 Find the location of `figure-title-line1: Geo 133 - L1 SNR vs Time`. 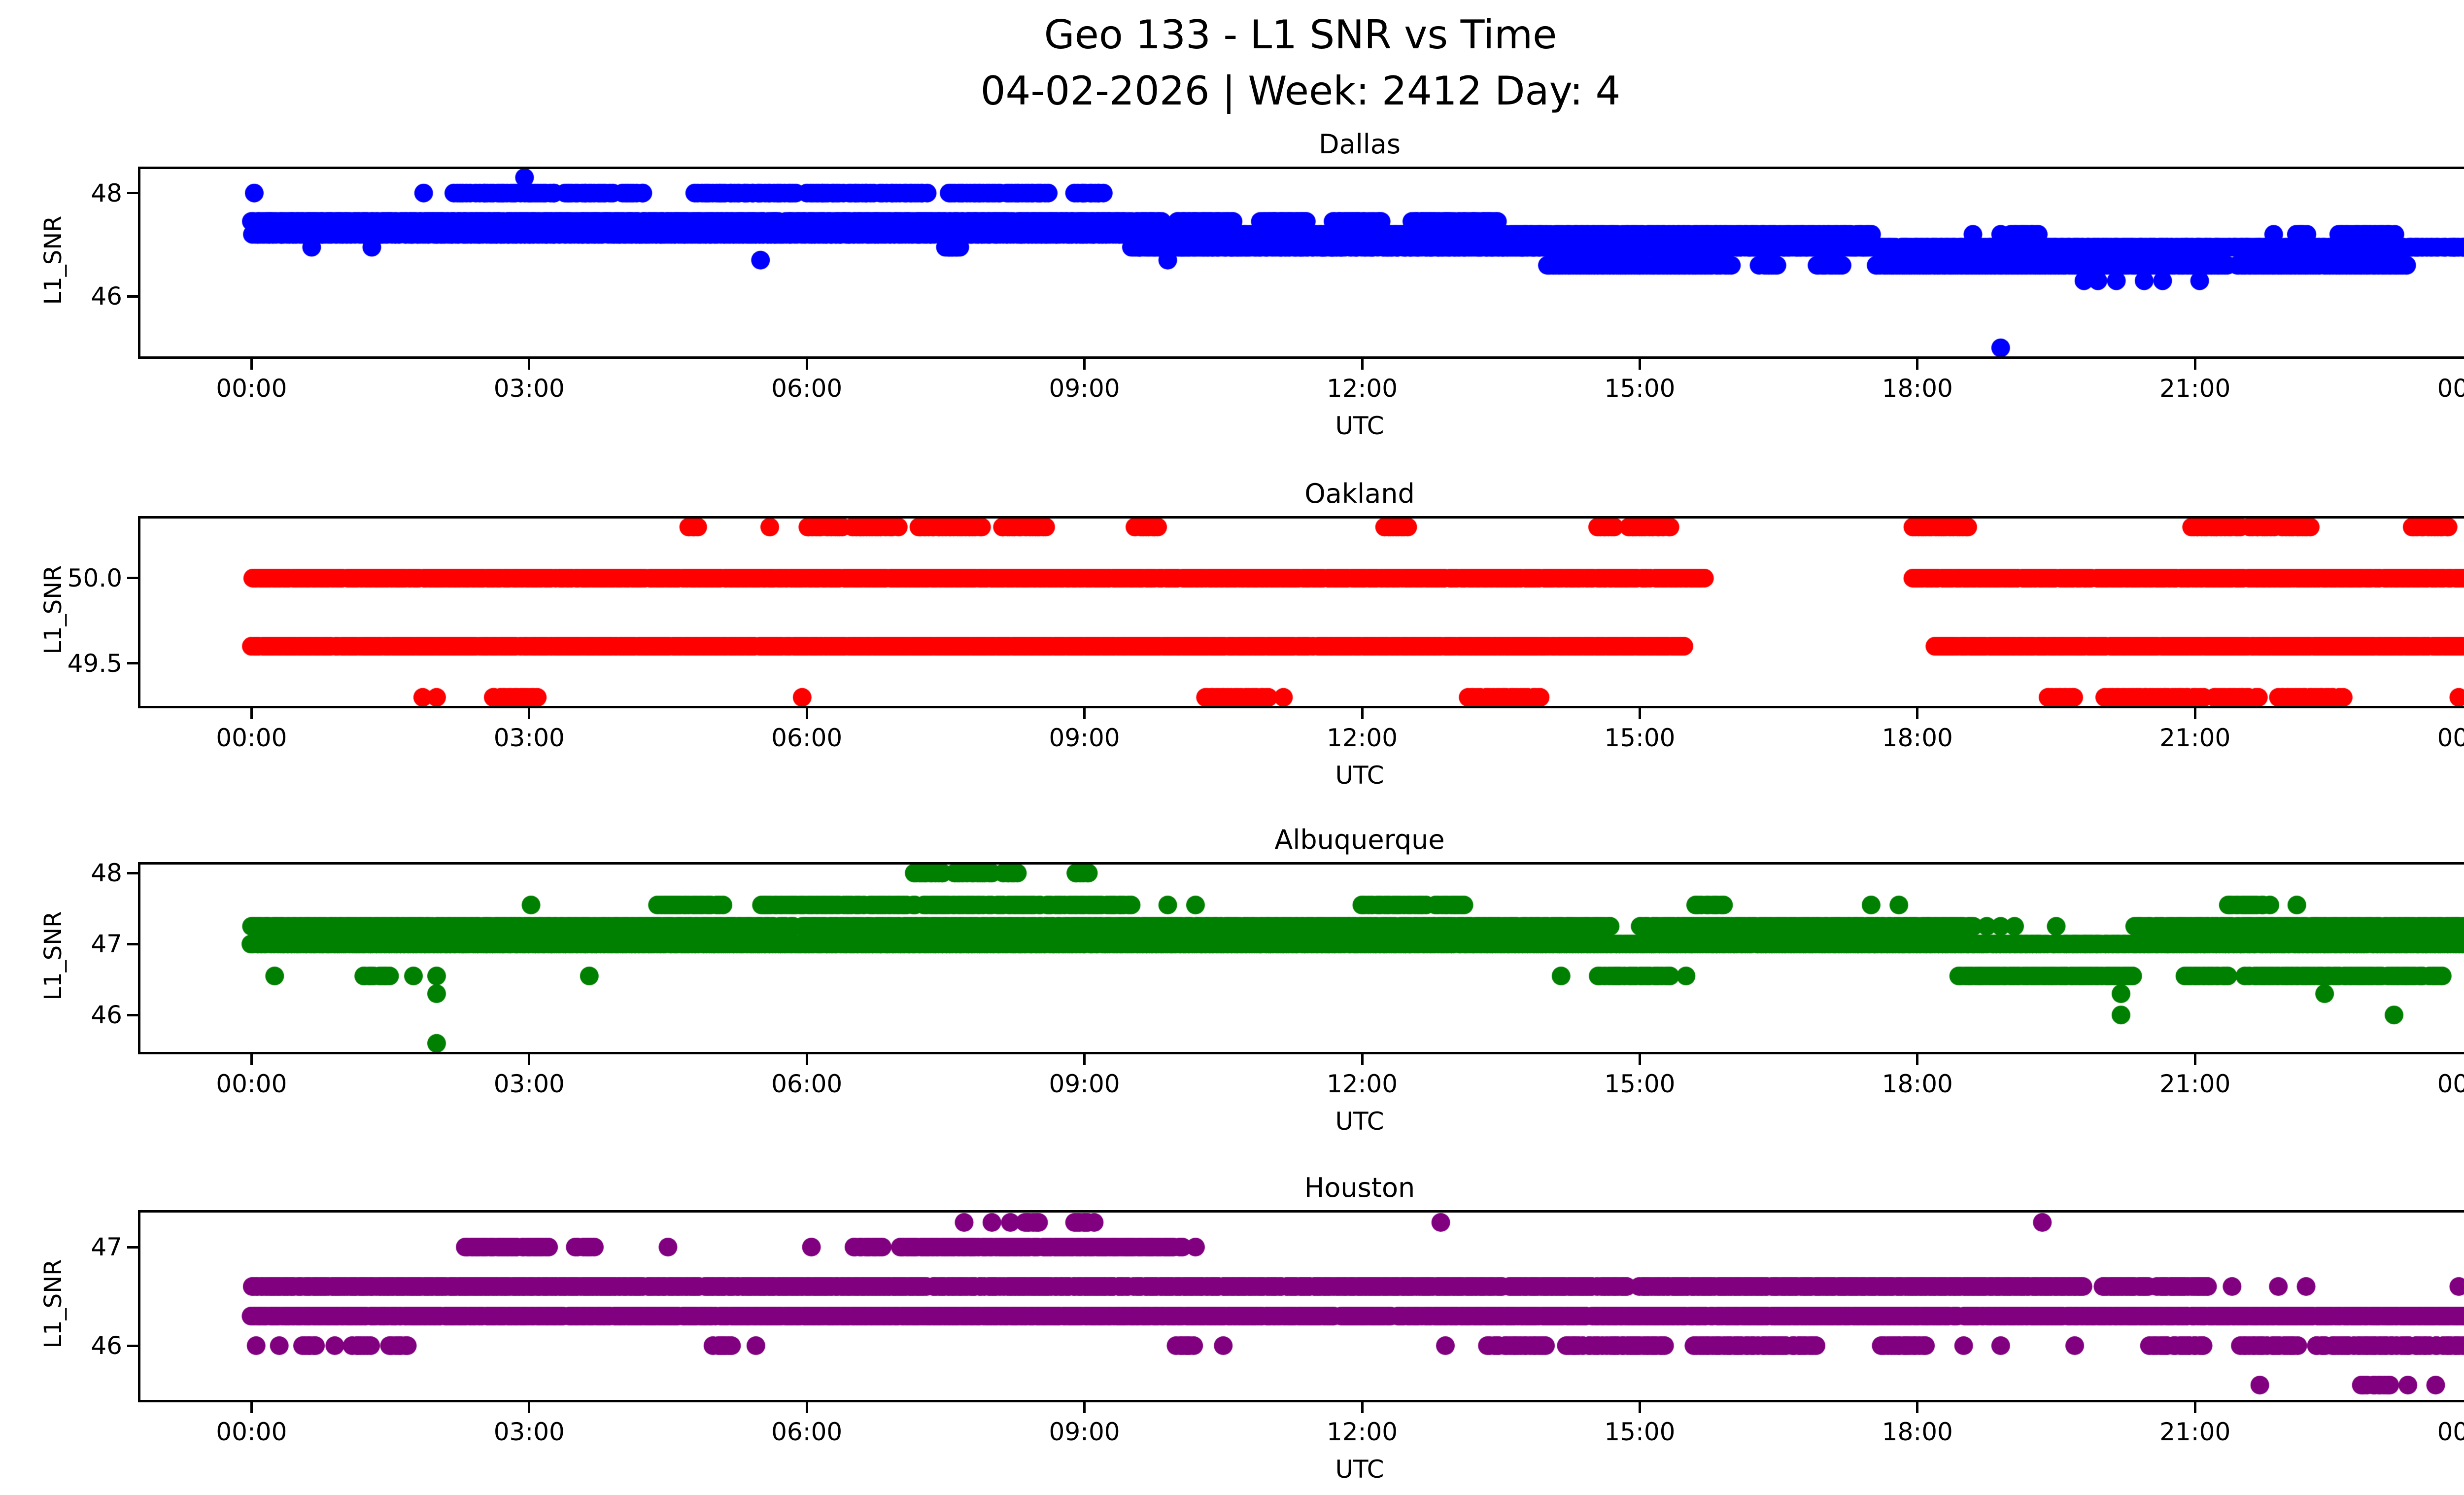

figure-title-line1: Geo 133 - L1 SNR vs Time is located at coordinates (1300, 35).